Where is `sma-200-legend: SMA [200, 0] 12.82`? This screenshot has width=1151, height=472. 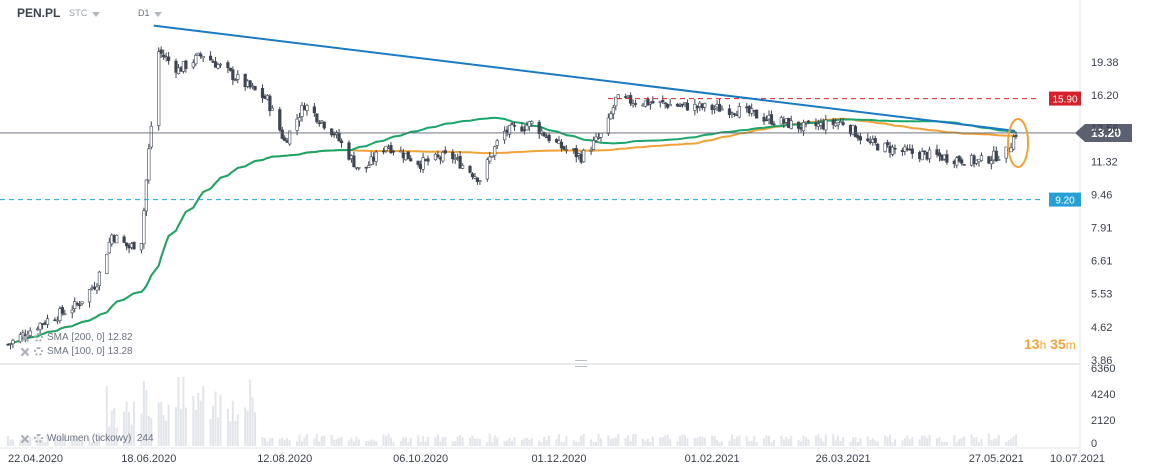
sma-200-legend: SMA [200, 0] 12.82 is located at coordinates (76, 337).